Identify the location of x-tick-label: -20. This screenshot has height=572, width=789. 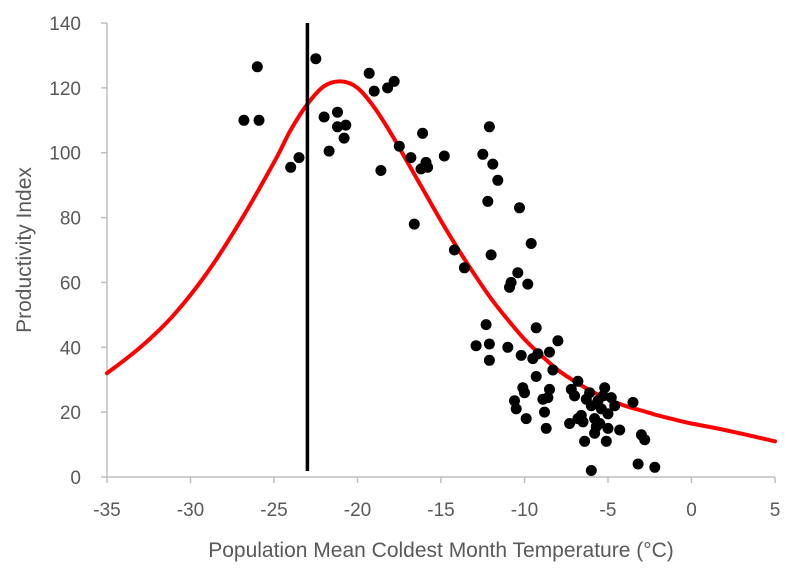
(357, 510).